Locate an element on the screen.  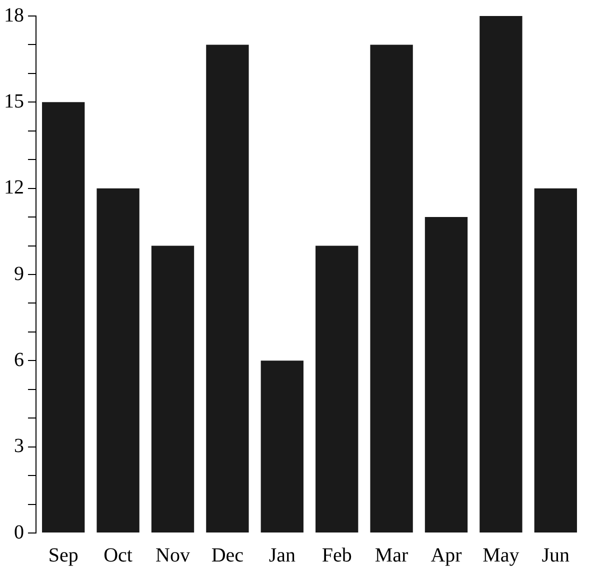
x-tick-label: Jun is located at coordinates (556, 555).